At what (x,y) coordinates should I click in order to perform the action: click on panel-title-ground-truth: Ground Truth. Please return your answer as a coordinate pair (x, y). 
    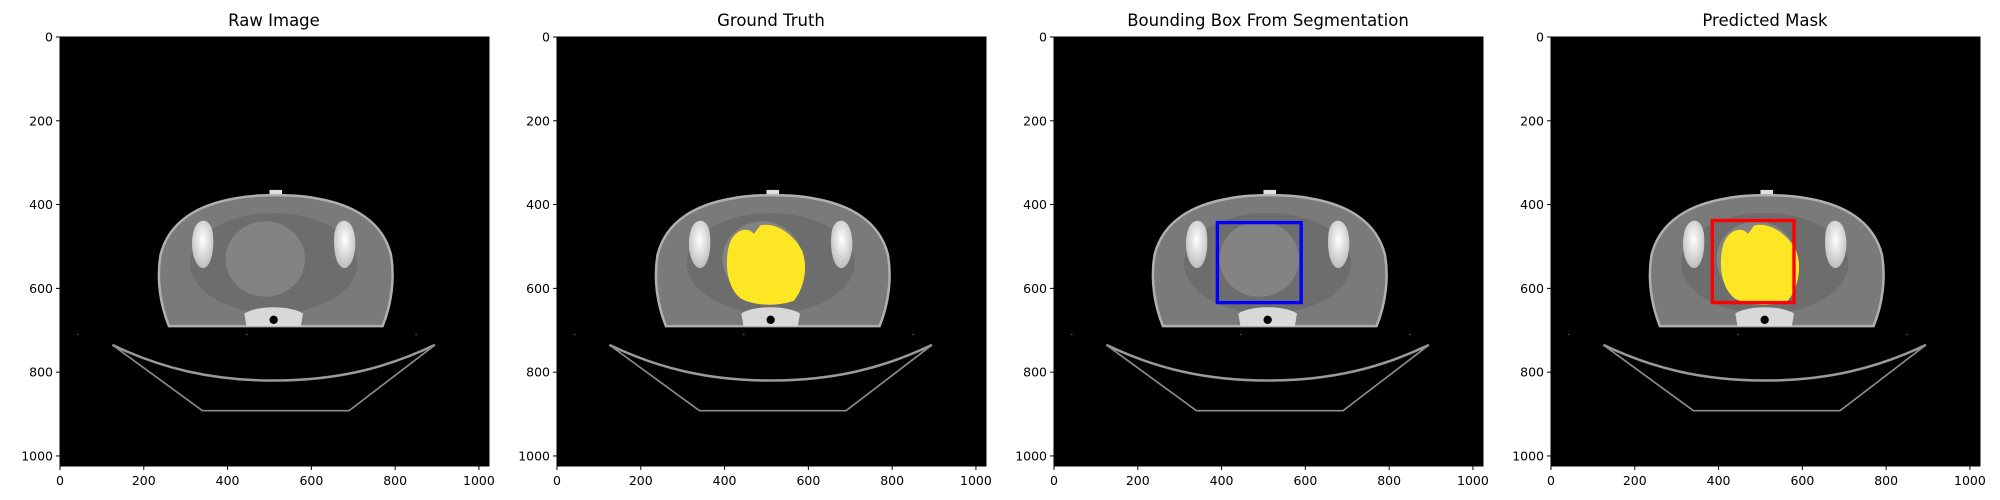
    Looking at the image, I should click on (771, 20).